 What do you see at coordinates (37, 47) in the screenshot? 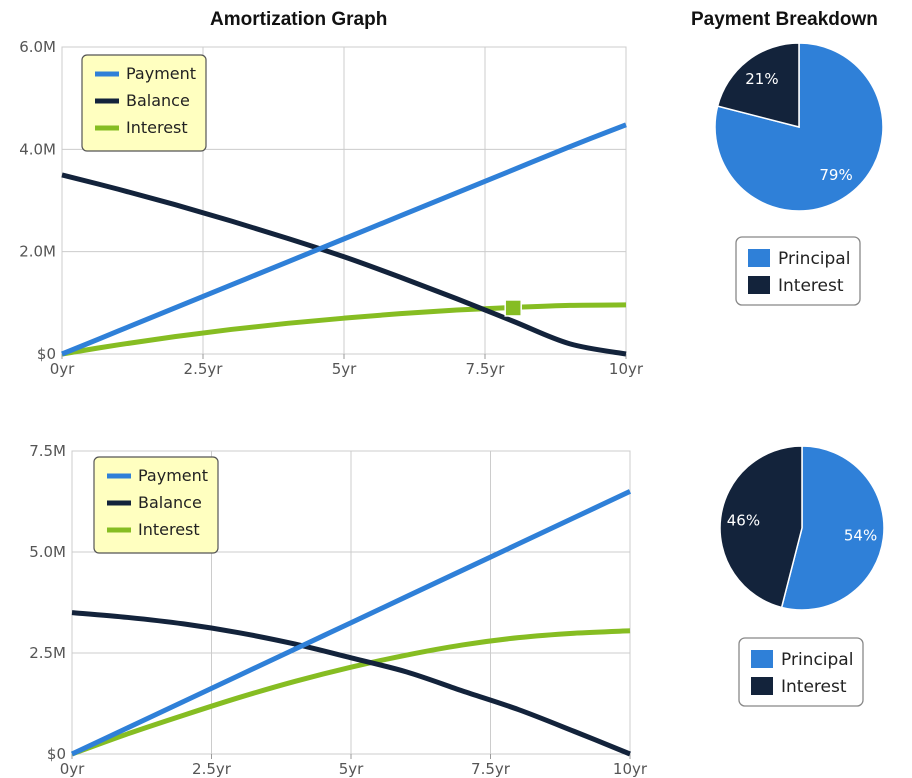
I see `y-tick-label: 6.0M` at bounding box center [37, 47].